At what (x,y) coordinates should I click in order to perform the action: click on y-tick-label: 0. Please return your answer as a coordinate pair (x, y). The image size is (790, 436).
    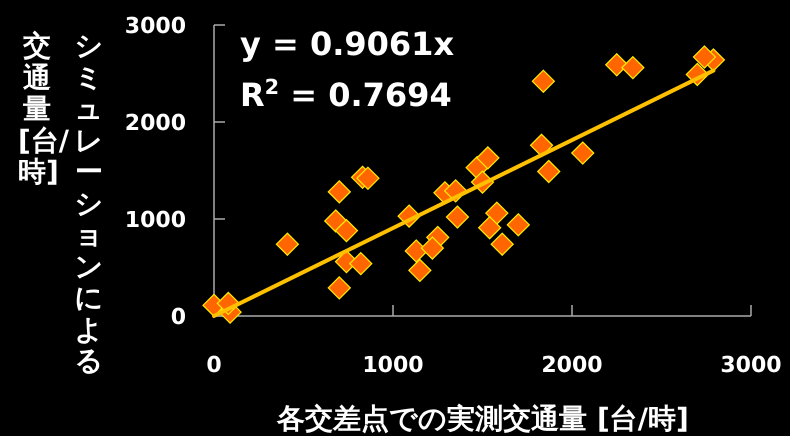
    Looking at the image, I should click on (178, 317).